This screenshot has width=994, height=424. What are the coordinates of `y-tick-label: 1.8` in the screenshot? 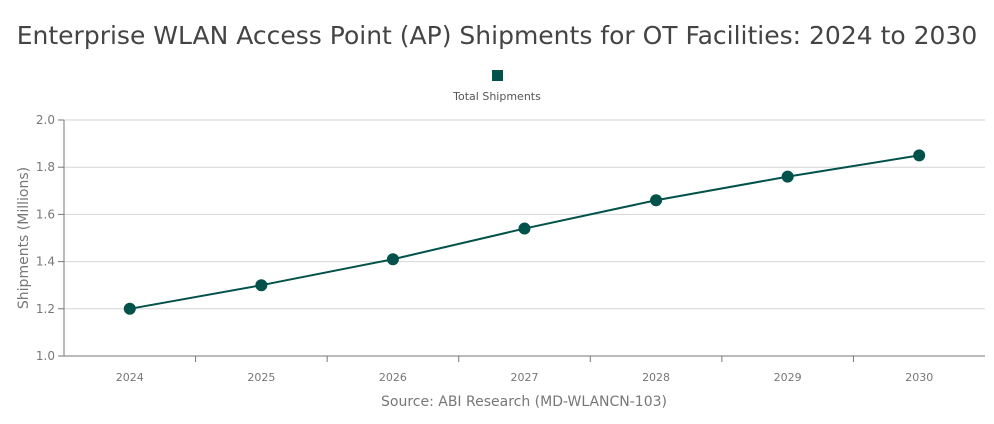 It's located at (45, 167).